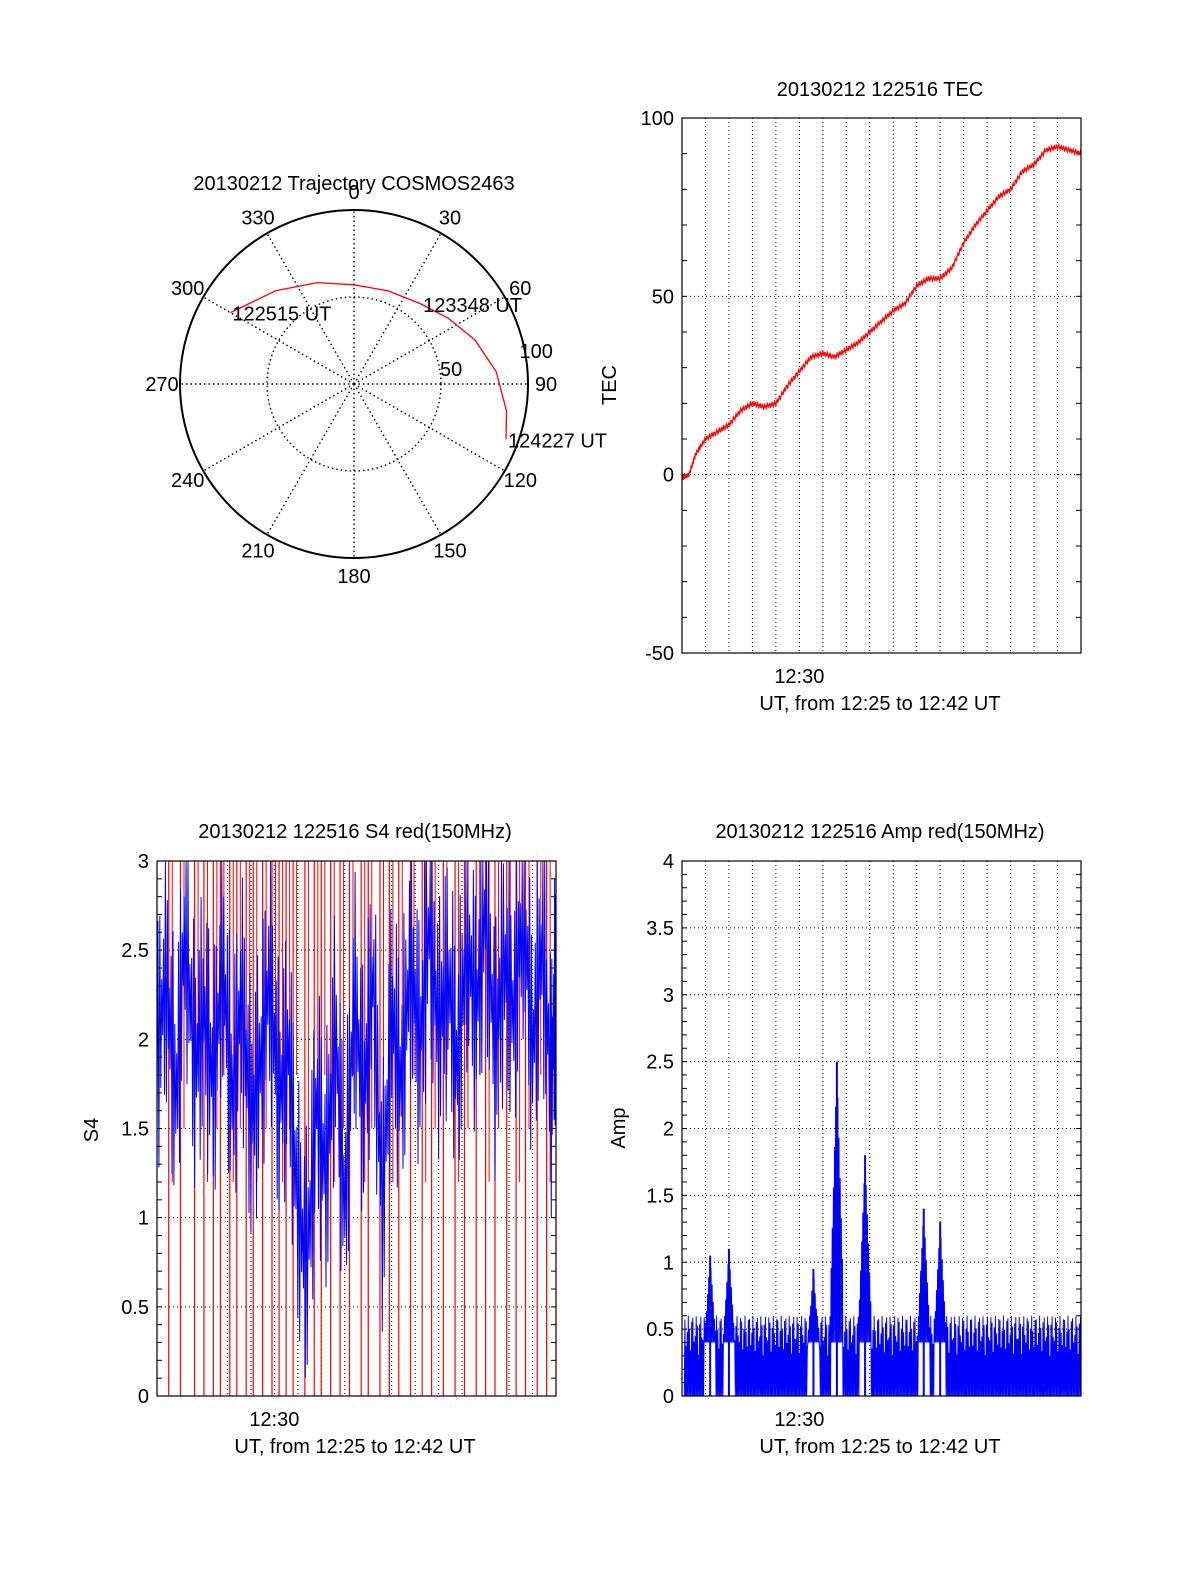  I want to click on s4-frame, so click(356, 1128).